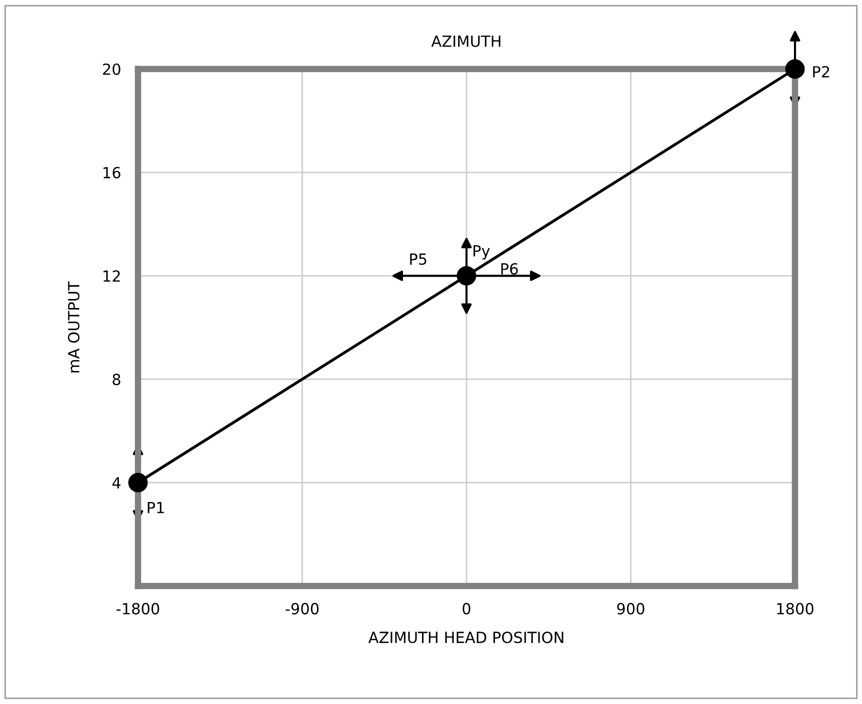  Describe the element at coordinates (482, 252) in the screenshot. I see `annotation: Py` at that location.